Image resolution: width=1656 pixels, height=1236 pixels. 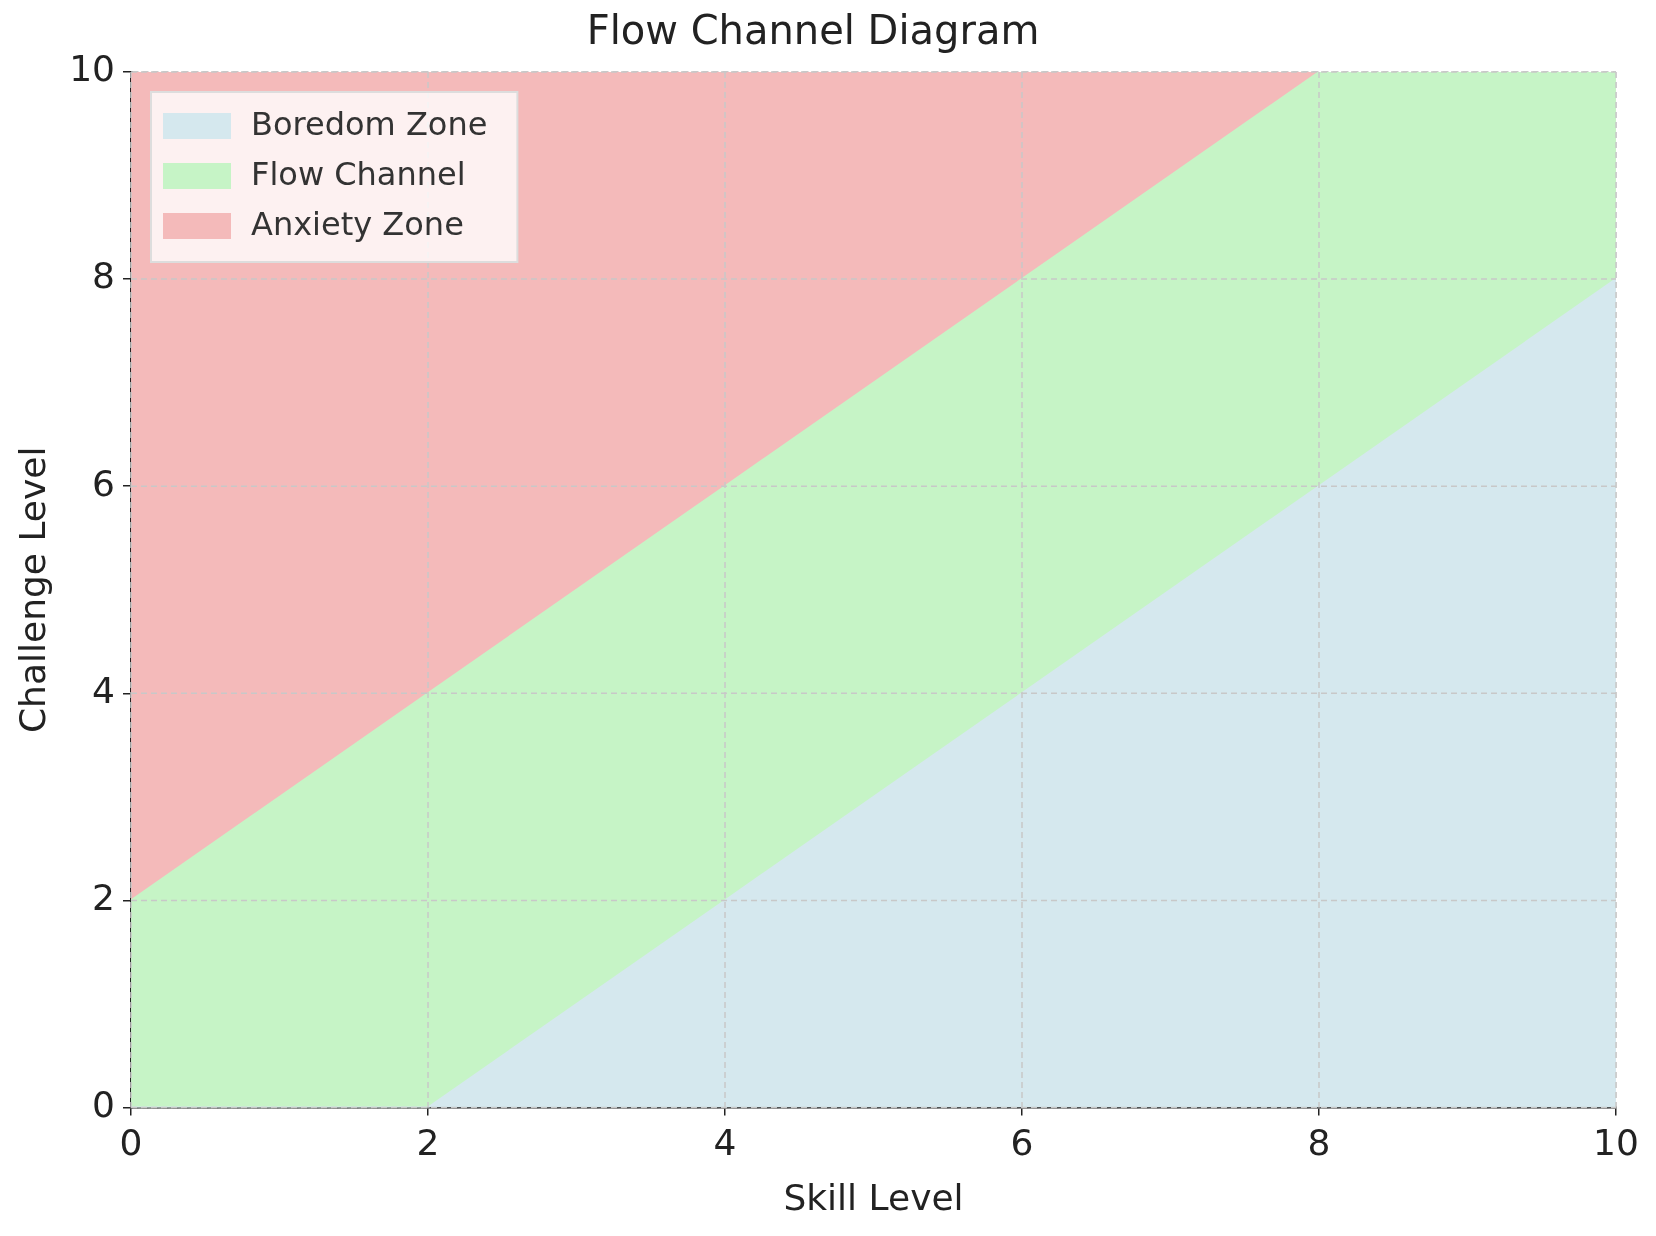 I want to click on y-tick-label: 8, so click(x=104, y=276).